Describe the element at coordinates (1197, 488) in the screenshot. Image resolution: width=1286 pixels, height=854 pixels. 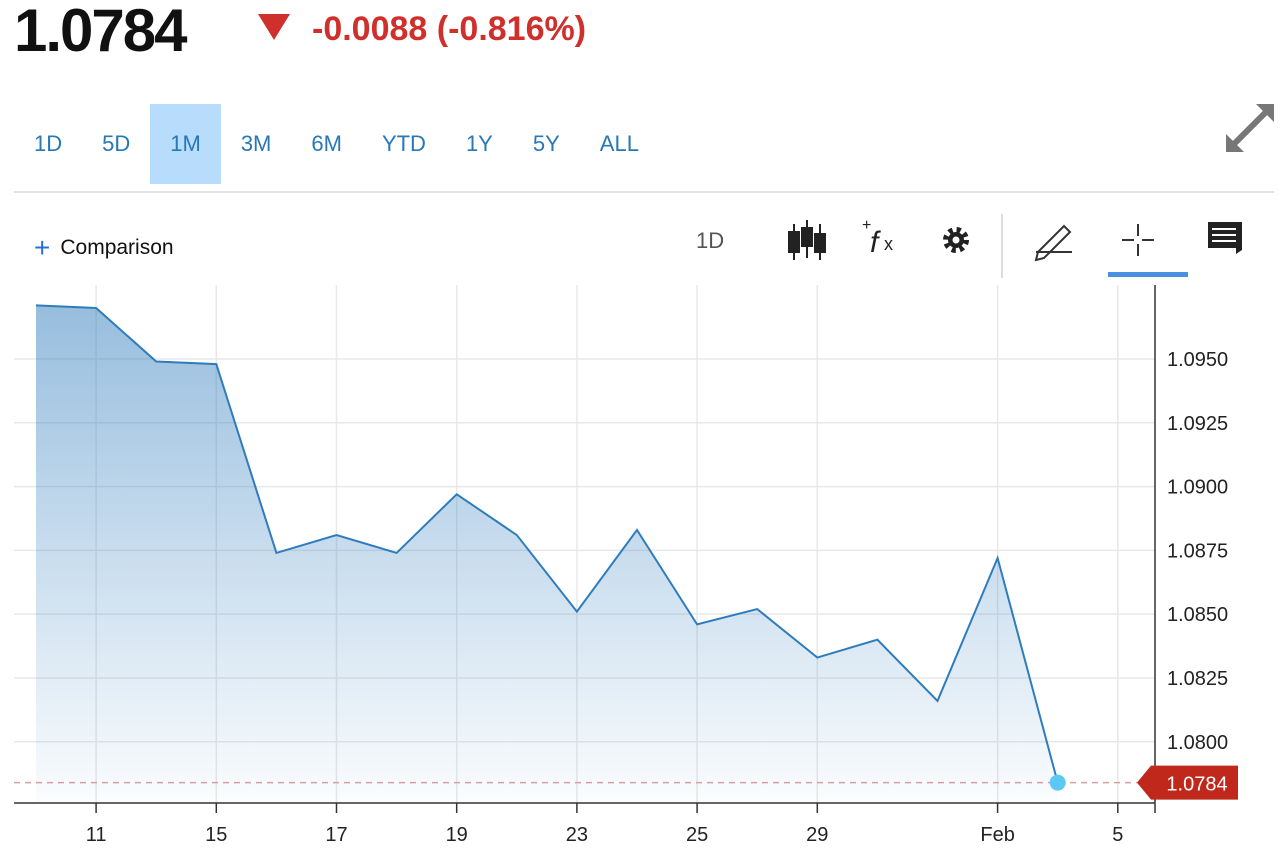
I see `y-tick-label: 1.0900` at that location.